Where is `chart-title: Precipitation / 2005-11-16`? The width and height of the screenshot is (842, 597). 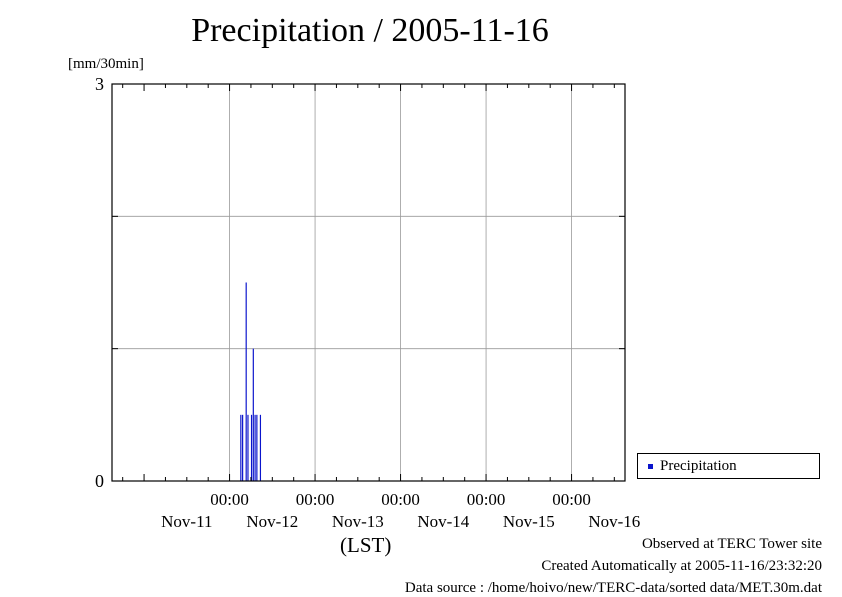
chart-title: Precipitation / 2005-11-16 is located at coordinates (370, 30).